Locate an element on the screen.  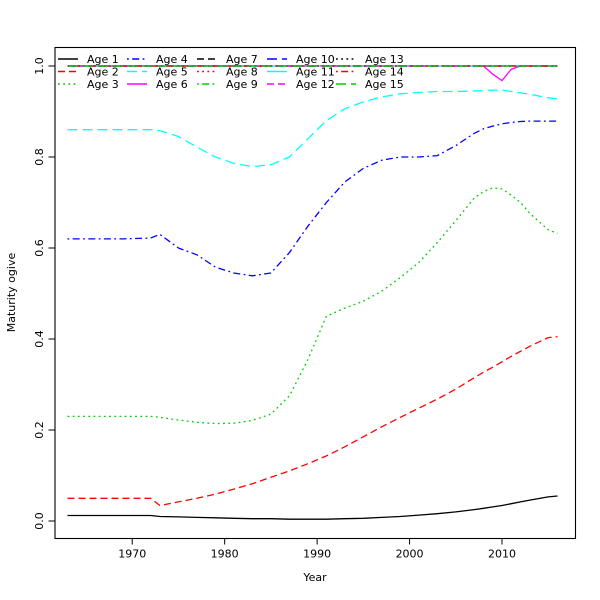
legend-label: Age 15 is located at coordinates (384, 84).